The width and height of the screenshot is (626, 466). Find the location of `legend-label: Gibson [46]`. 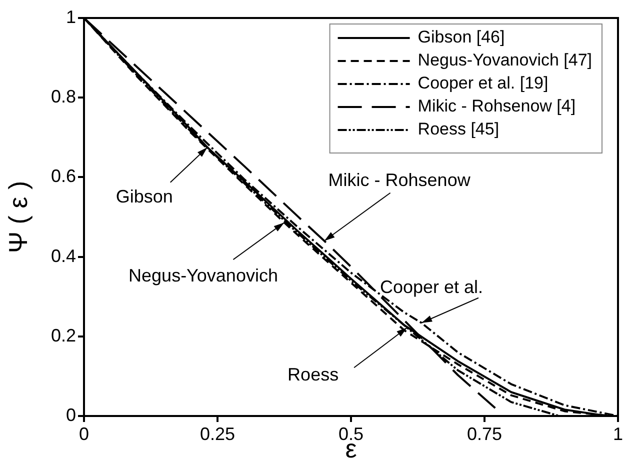

legend-label: Gibson [46] is located at coordinates (461, 37).